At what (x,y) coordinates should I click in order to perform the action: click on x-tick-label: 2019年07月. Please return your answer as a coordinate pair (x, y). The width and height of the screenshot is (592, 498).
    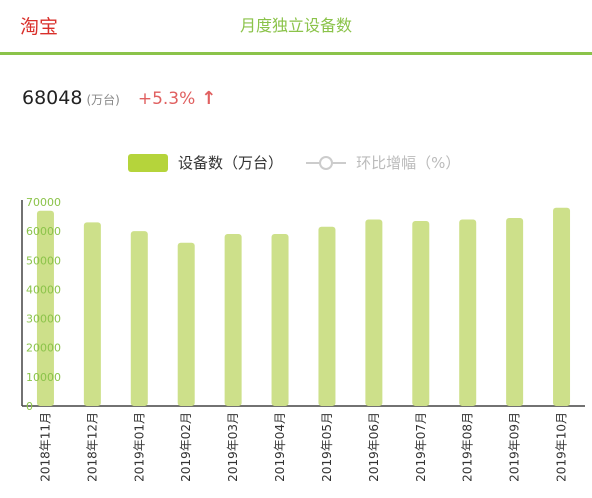
    Looking at the image, I should click on (421, 447).